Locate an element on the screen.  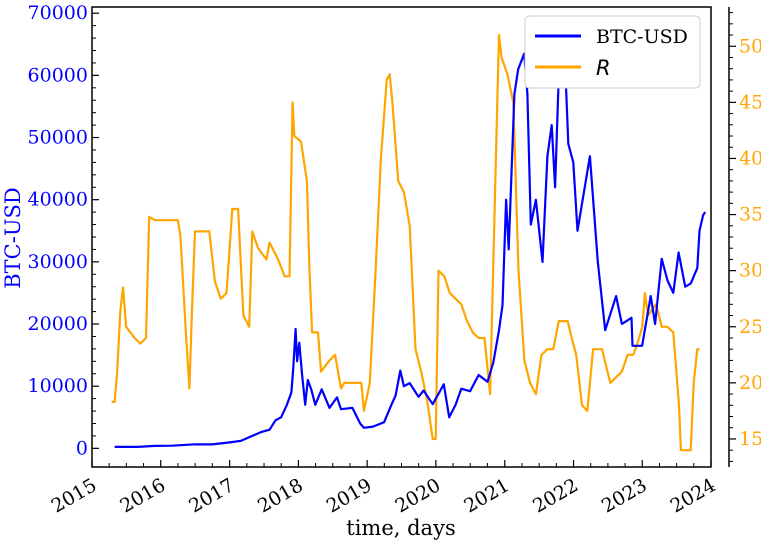
right-tick-label: 25 is located at coordinates (750, 327).